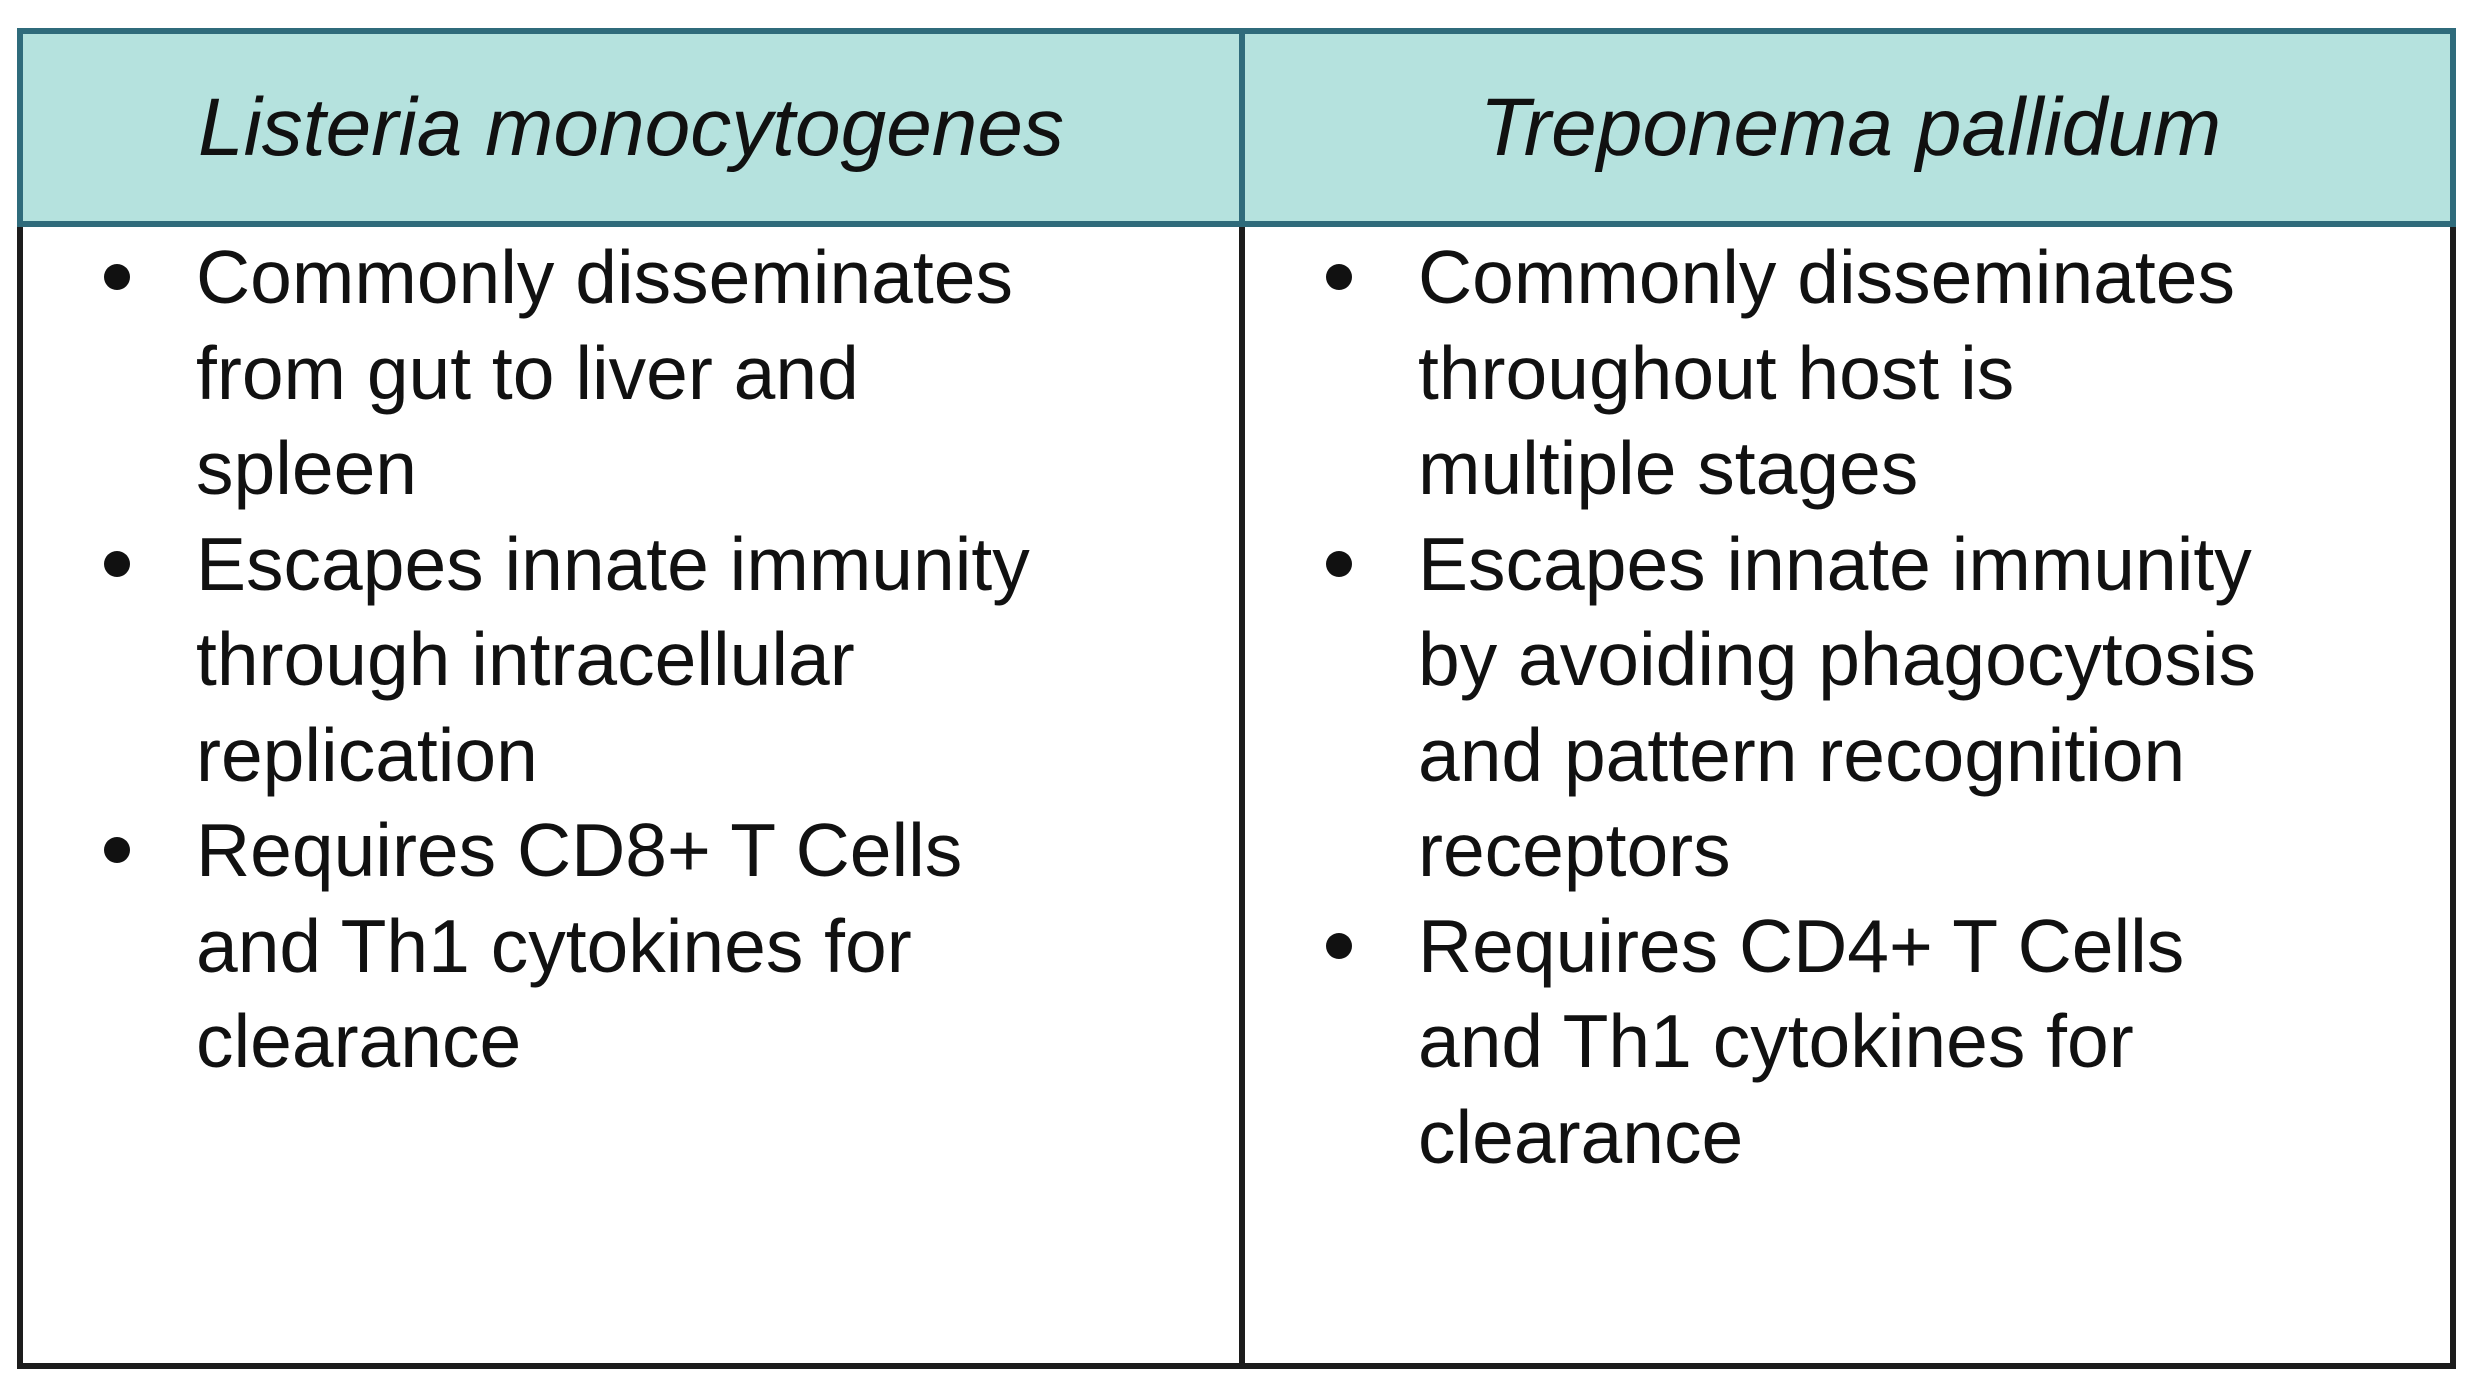 The width and height of the screenshot is (2468, 1384). What do you see at coordinates (307, 468) in the screenshot?
I see `item-line: spleen` at bounding box center [307, 468].